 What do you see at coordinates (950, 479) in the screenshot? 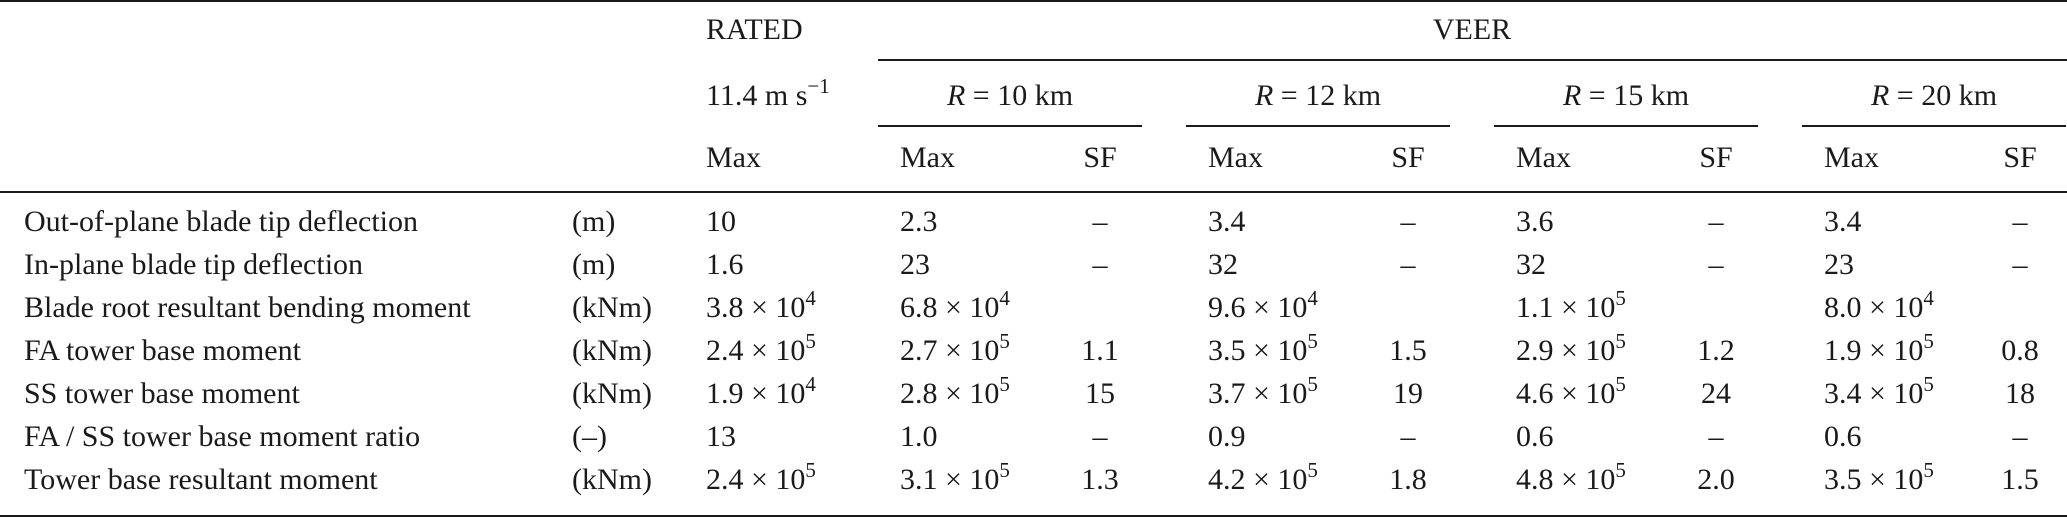
I see `veer-max-value-base: 3.1 × 10` at bounding box center [950, 479].